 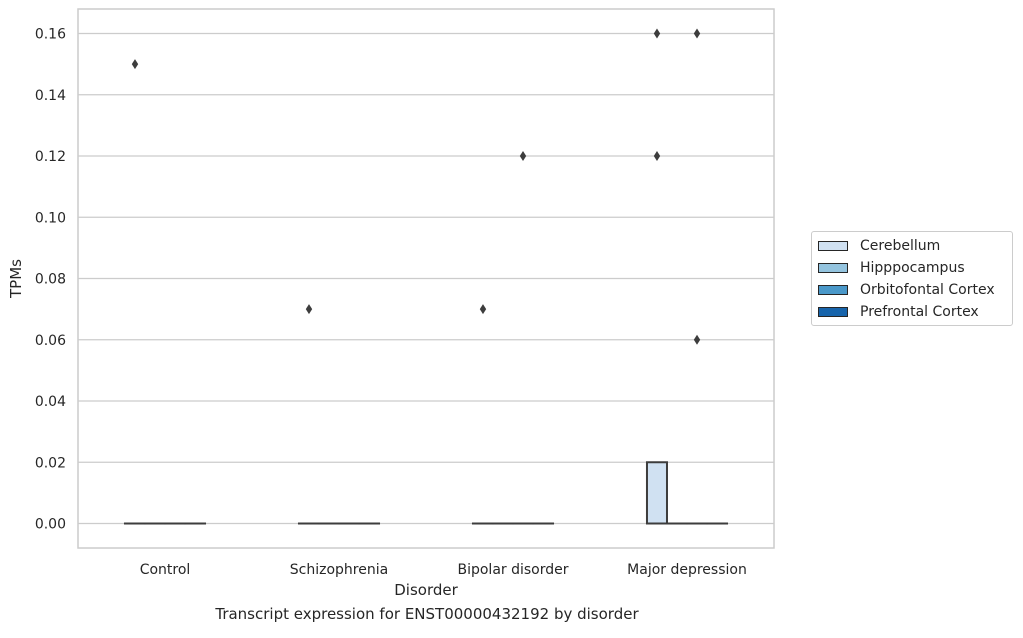 What do you see at coordinates (339, 570) in the screenshot?
I see `x-tick-label: Schizophrenia` at bounding box center [339, 570].